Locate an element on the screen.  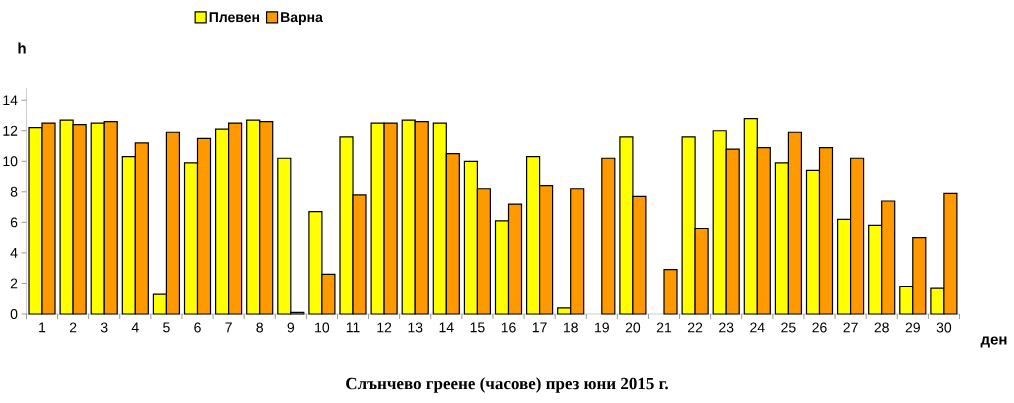
y-tick-label: 2 is located at coordinates (14, 283).